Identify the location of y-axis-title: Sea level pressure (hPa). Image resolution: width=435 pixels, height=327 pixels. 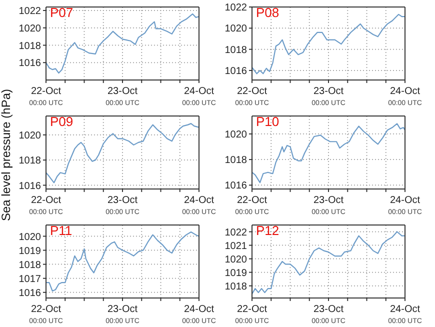
(6, 155).